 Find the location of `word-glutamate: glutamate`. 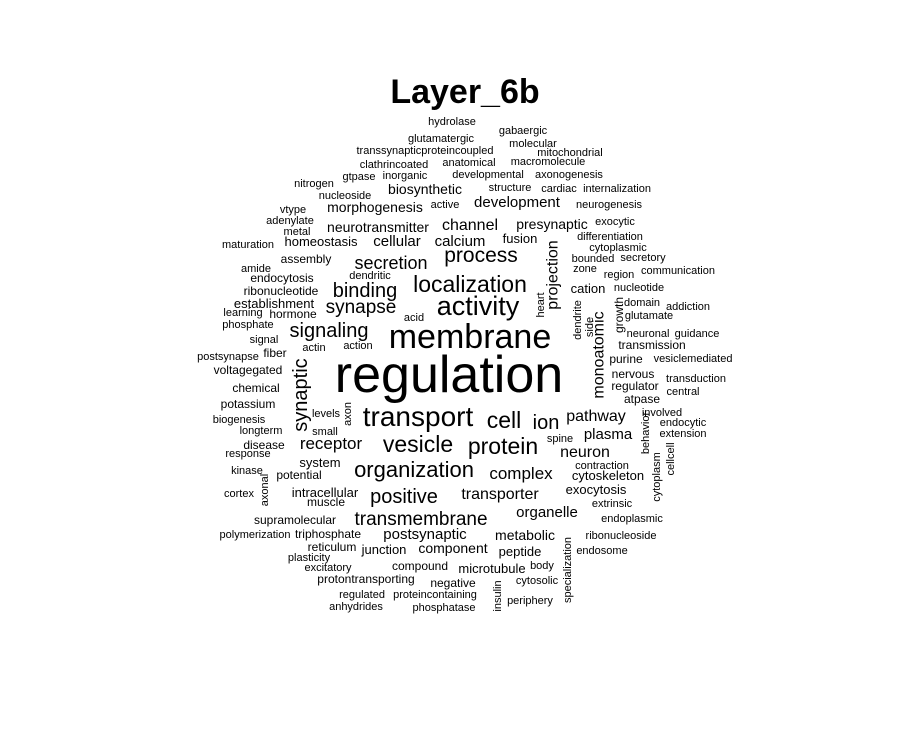

word-glutamate: glutamate is located at coordinates (649, 316).